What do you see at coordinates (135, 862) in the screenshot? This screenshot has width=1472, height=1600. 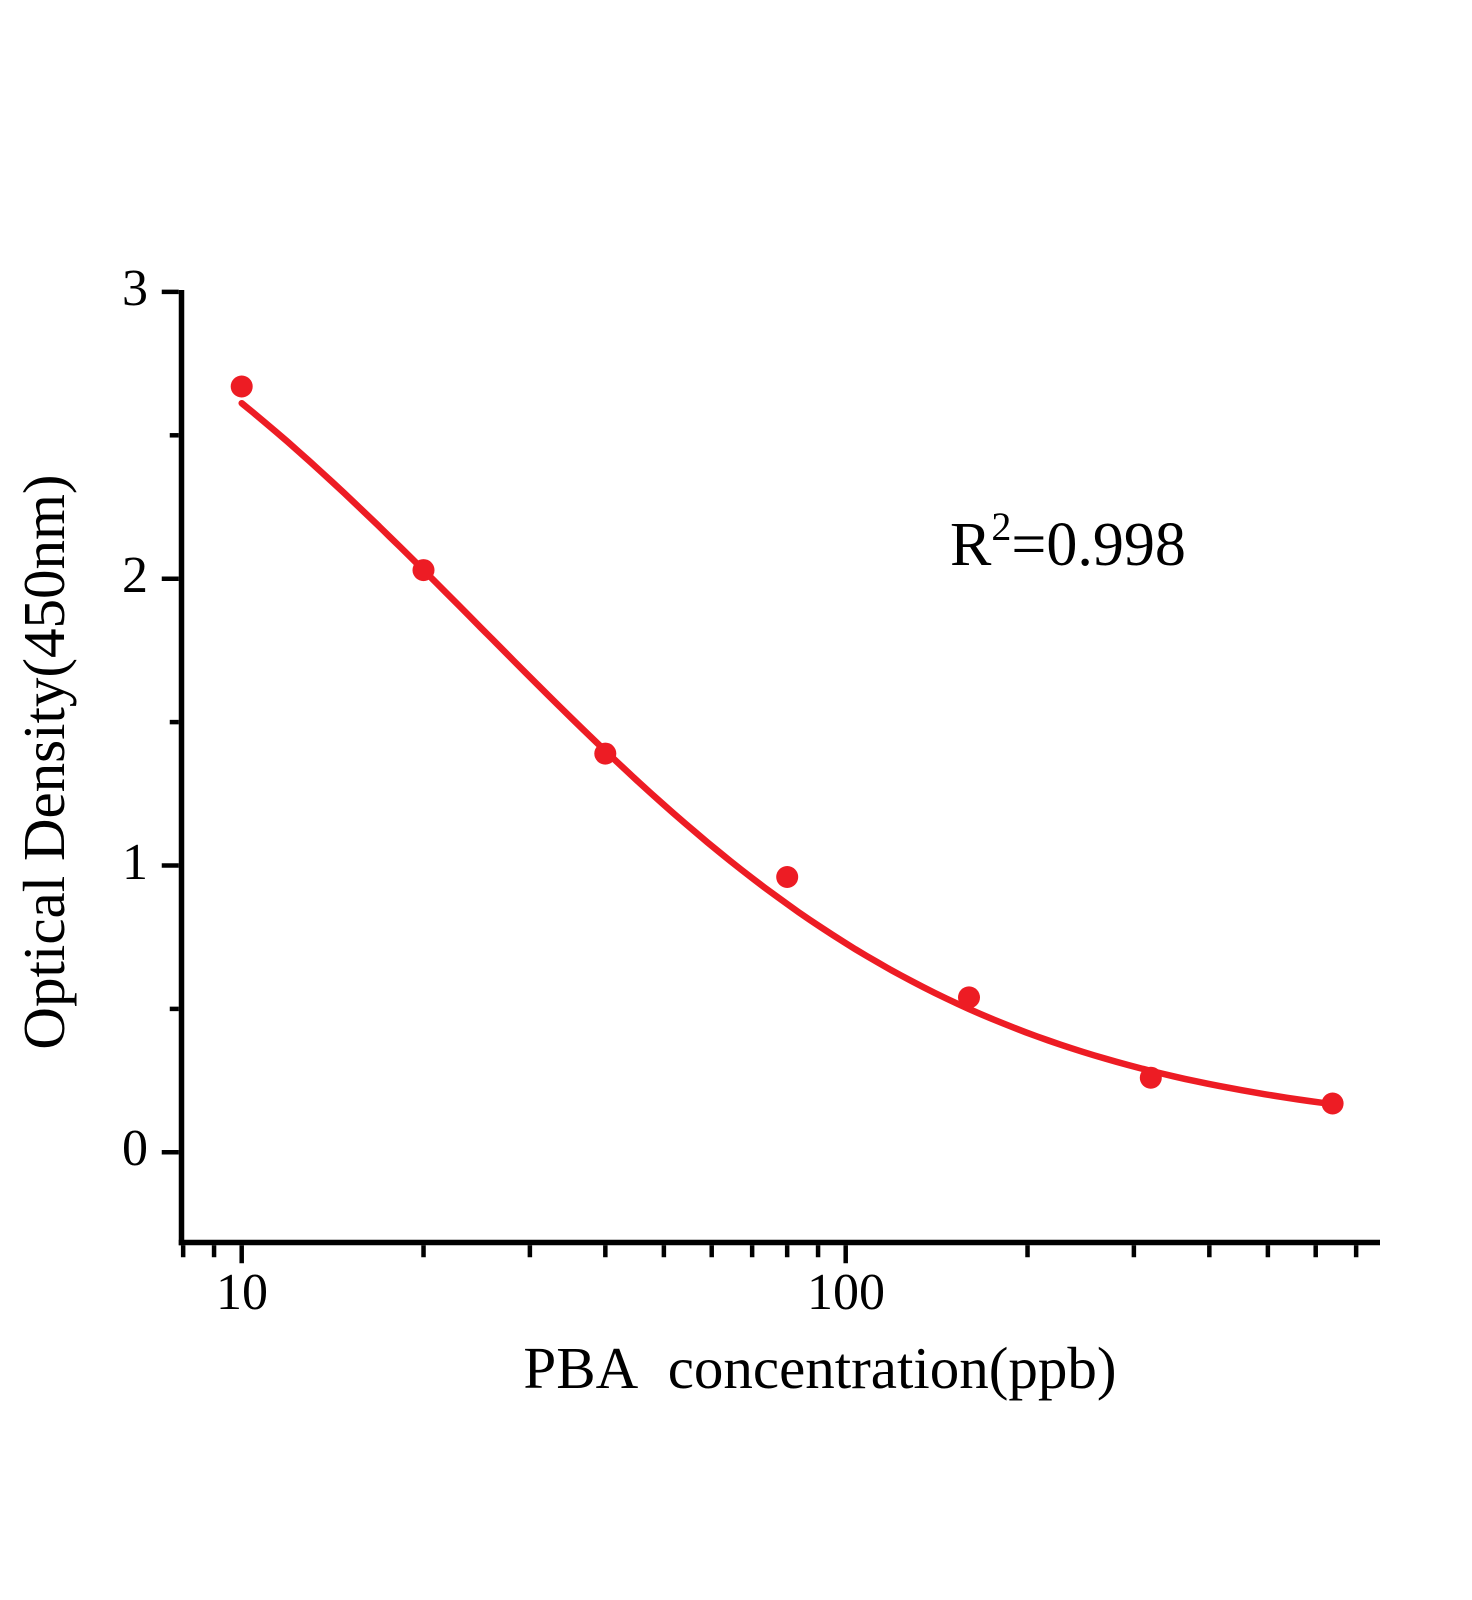 I see `y-tick-label: 1` at bounding box center [135, 862].